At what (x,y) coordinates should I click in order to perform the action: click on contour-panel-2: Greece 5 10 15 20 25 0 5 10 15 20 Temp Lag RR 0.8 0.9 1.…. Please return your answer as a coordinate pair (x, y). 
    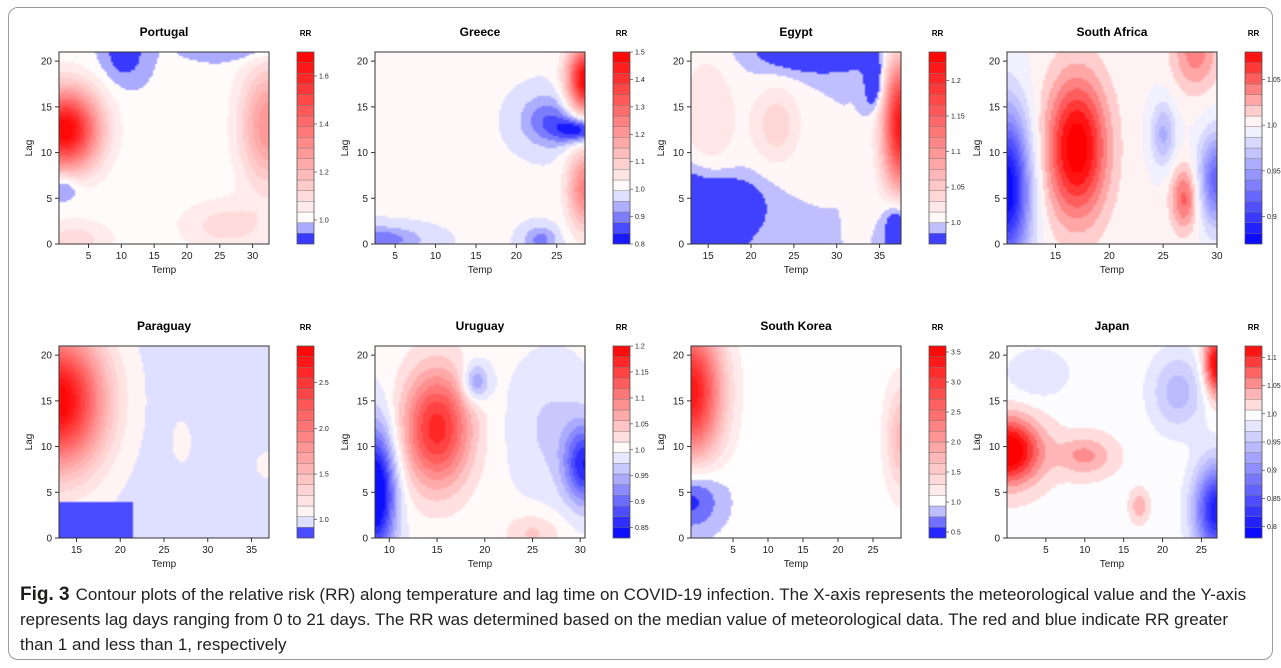
    Looking at the image, I should click on (492, 150).